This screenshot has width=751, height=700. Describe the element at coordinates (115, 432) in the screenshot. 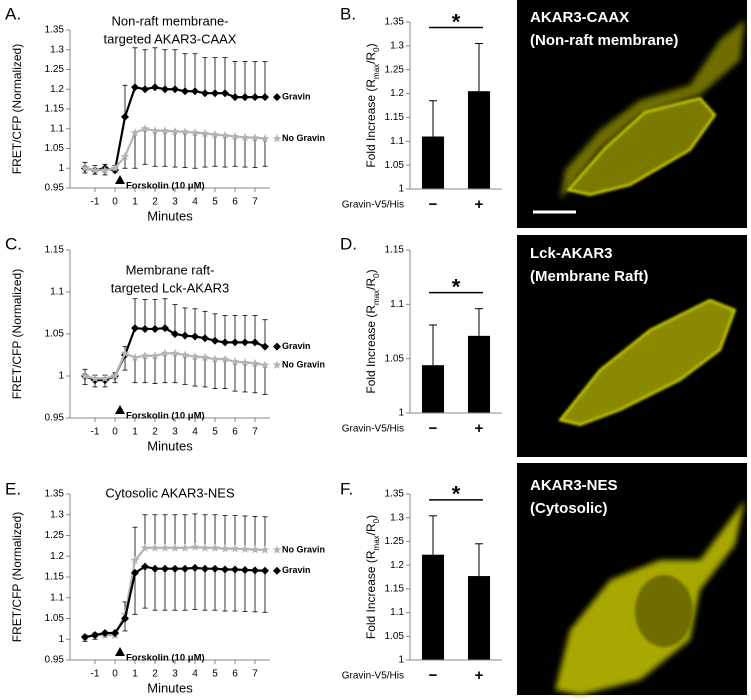

I see `x-tick-label: 0` at that location.